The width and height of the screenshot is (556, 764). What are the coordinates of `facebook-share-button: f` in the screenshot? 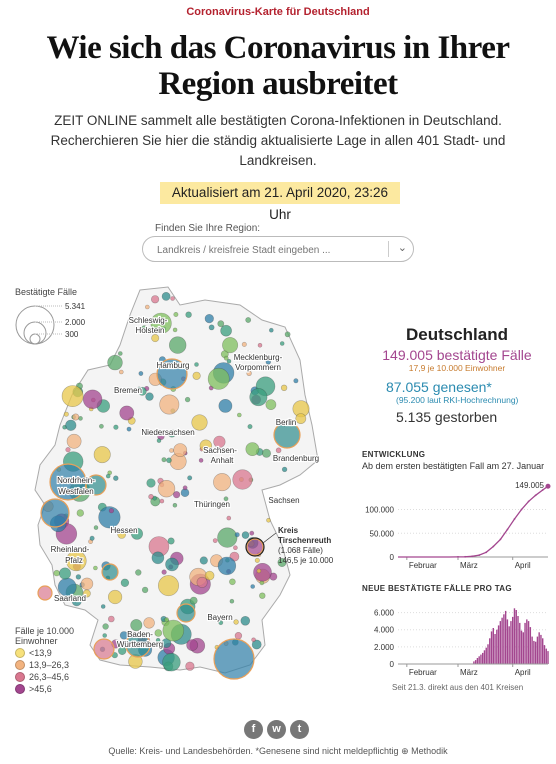 It's located at (253, 729).